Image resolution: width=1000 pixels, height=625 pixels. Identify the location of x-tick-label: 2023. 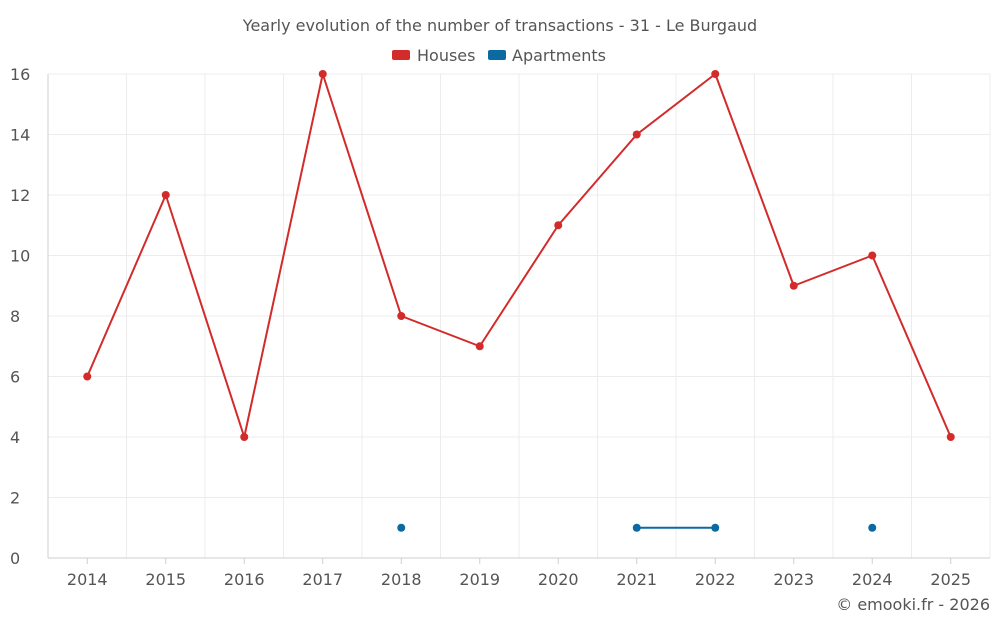
(793, 579).